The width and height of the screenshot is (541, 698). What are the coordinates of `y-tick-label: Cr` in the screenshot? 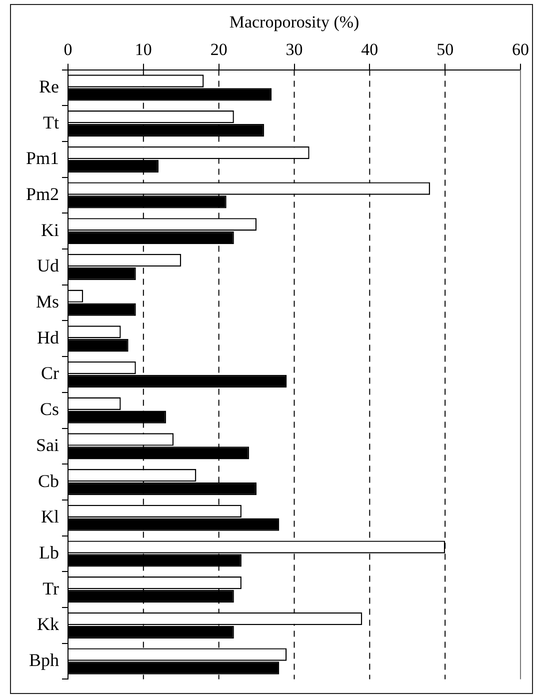 It's located at (50, 373).